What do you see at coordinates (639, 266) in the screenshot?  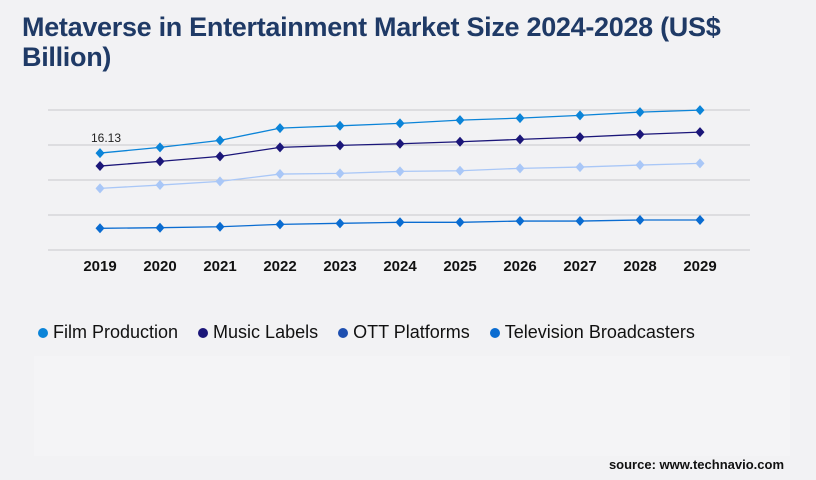 I see `x-tick-label: 2028` at bounding box center [639, 266].